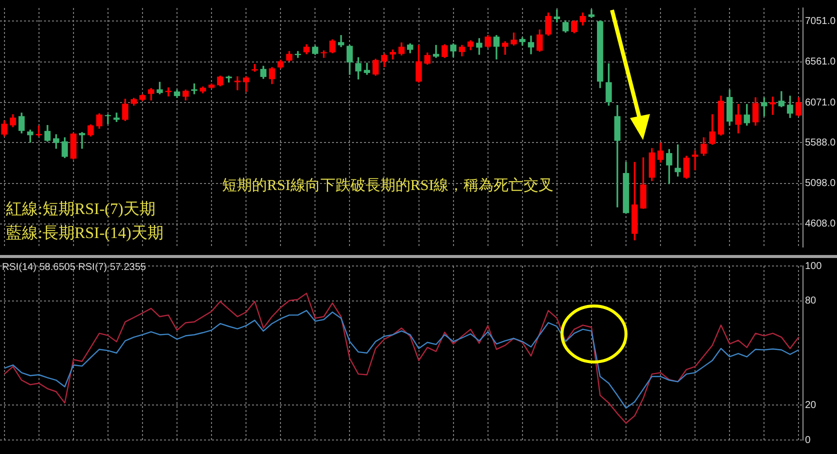 This screenshot has height=454, width=837. Describe the element at coordinates (820, 102) in the screenshot. I see `y-tick-label: 6071.0` at that location.